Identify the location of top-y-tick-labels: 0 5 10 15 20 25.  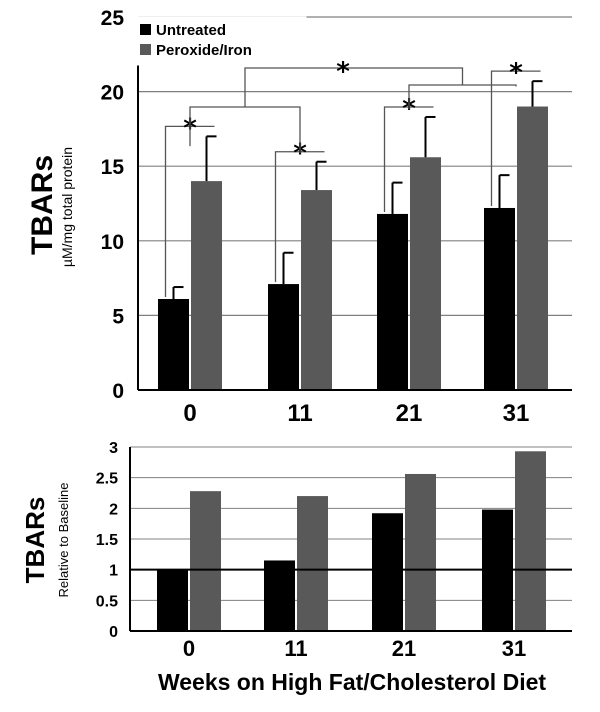
(113, 205).